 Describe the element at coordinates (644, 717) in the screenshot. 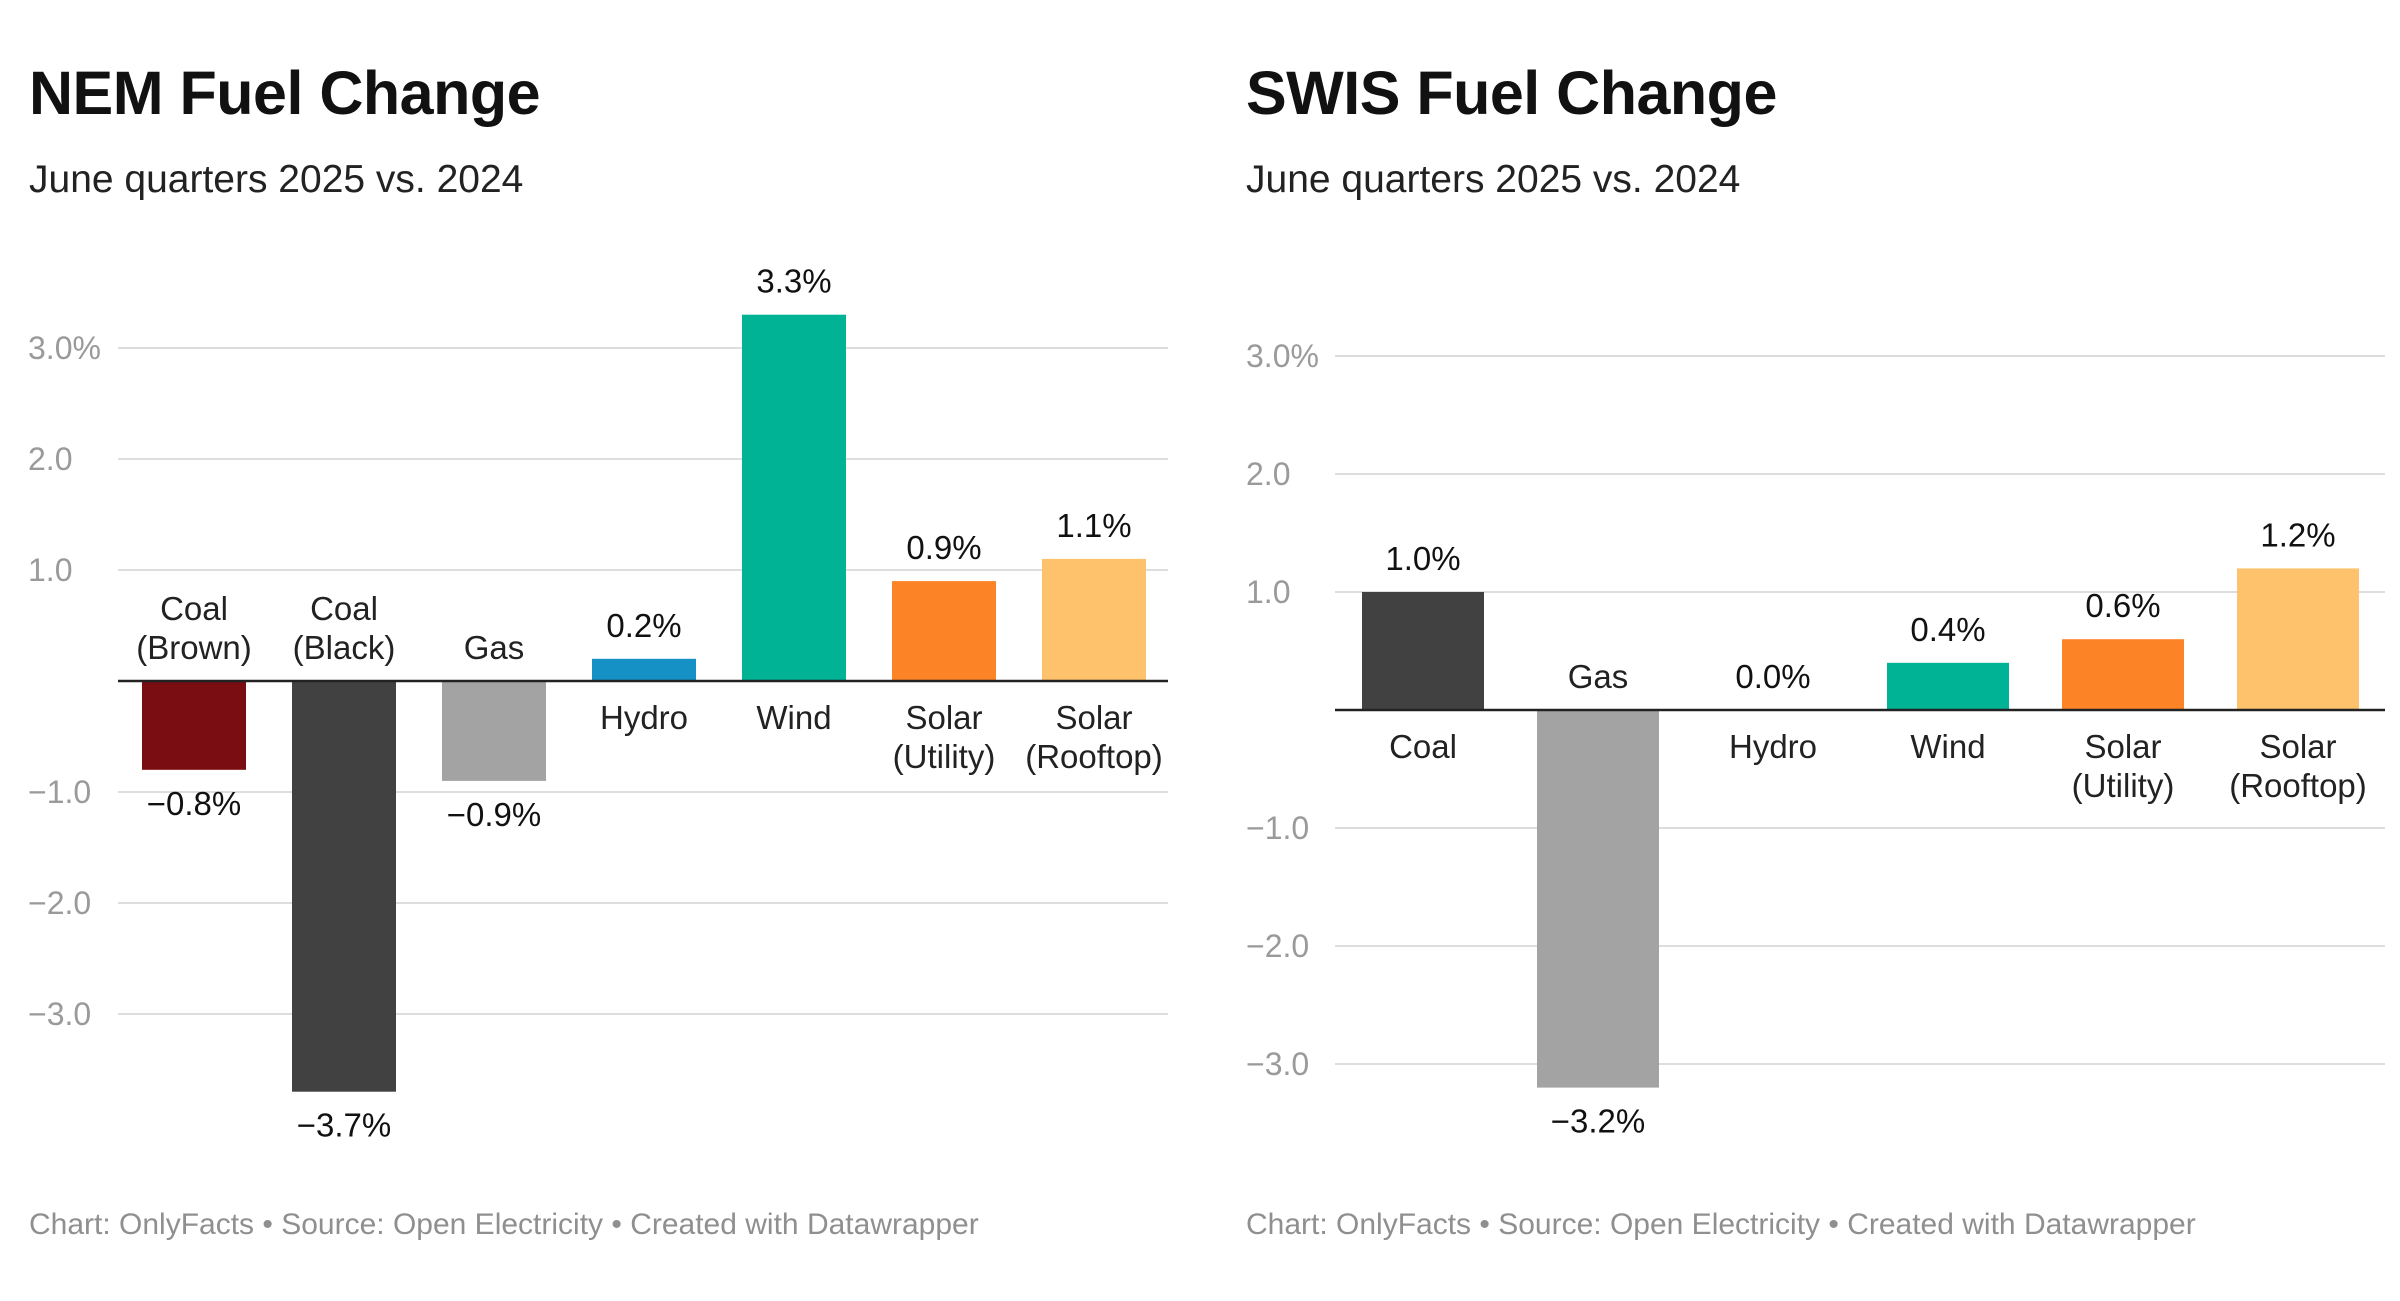

I see `nem-category-label: Hydro` at that location.